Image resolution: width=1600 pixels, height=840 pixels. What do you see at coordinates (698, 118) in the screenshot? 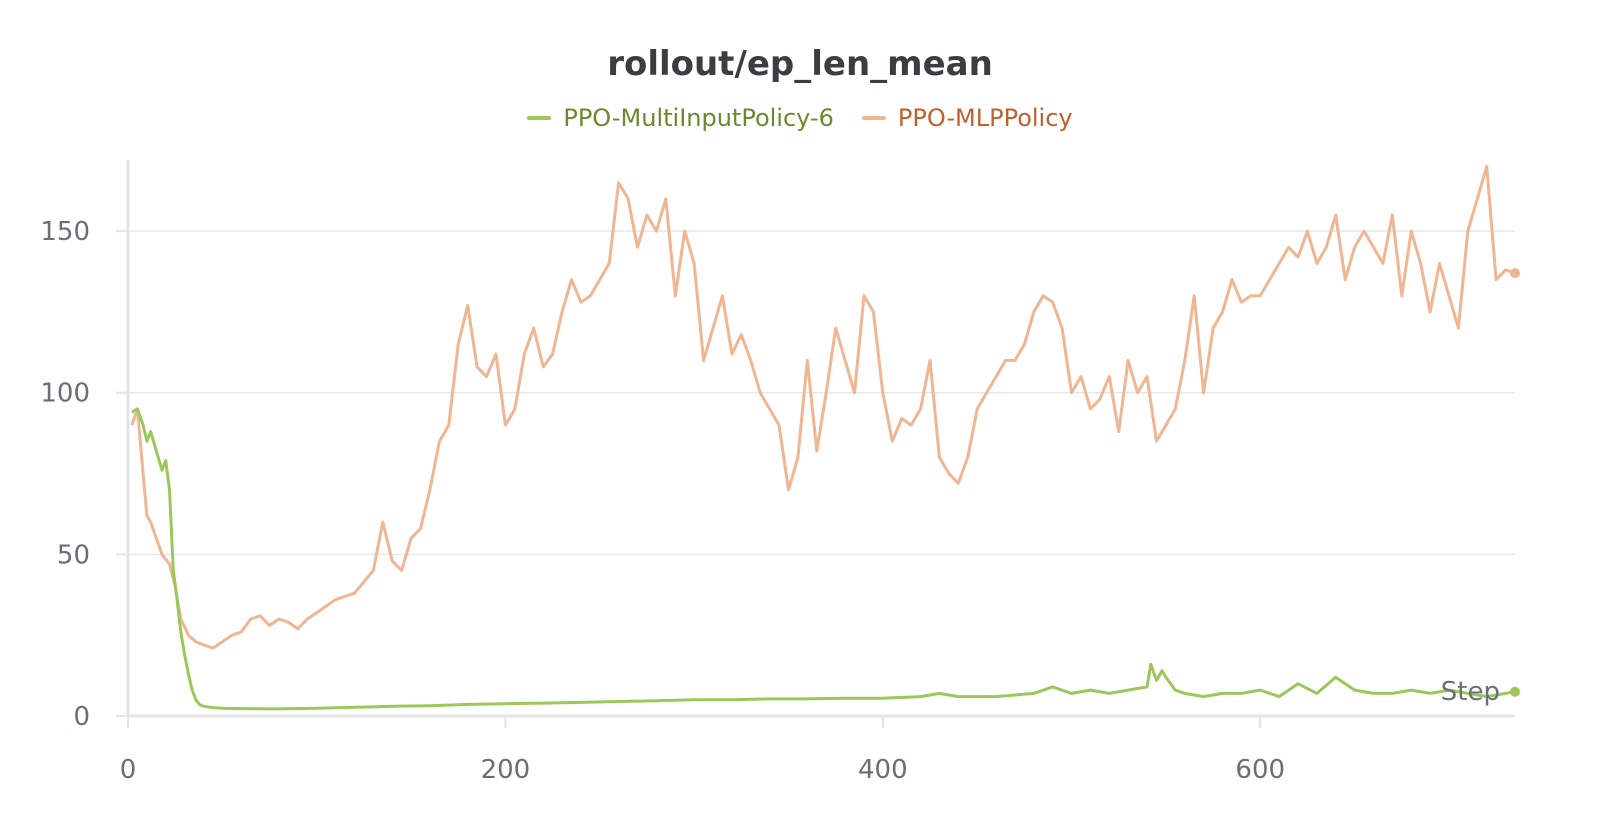
I see `legend-label-multiinput: PPO-MultiInputPolicy-6` at bounding box center [698, 118].